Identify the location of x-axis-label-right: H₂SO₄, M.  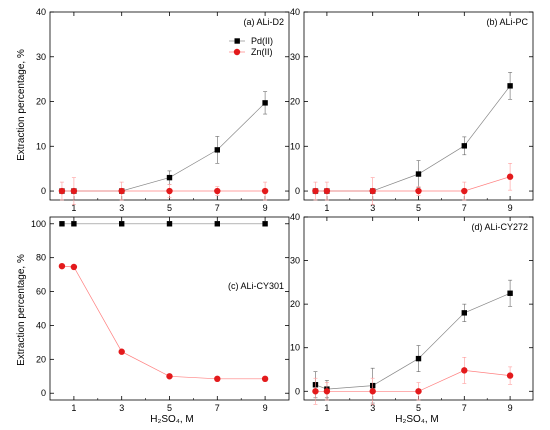
(417, 419).